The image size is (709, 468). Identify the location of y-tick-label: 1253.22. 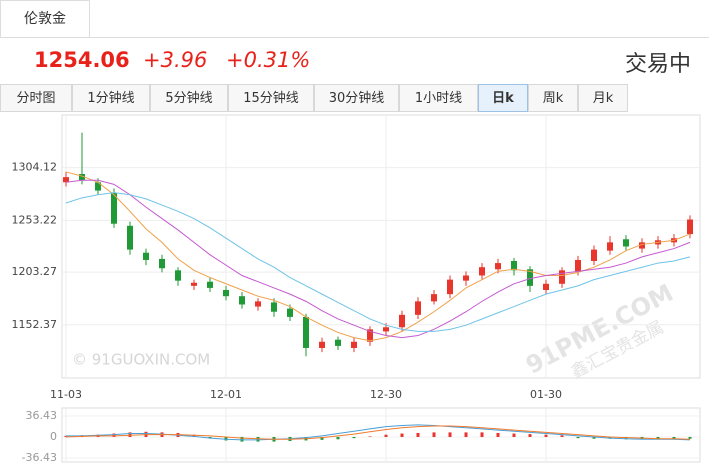
(35, 219).